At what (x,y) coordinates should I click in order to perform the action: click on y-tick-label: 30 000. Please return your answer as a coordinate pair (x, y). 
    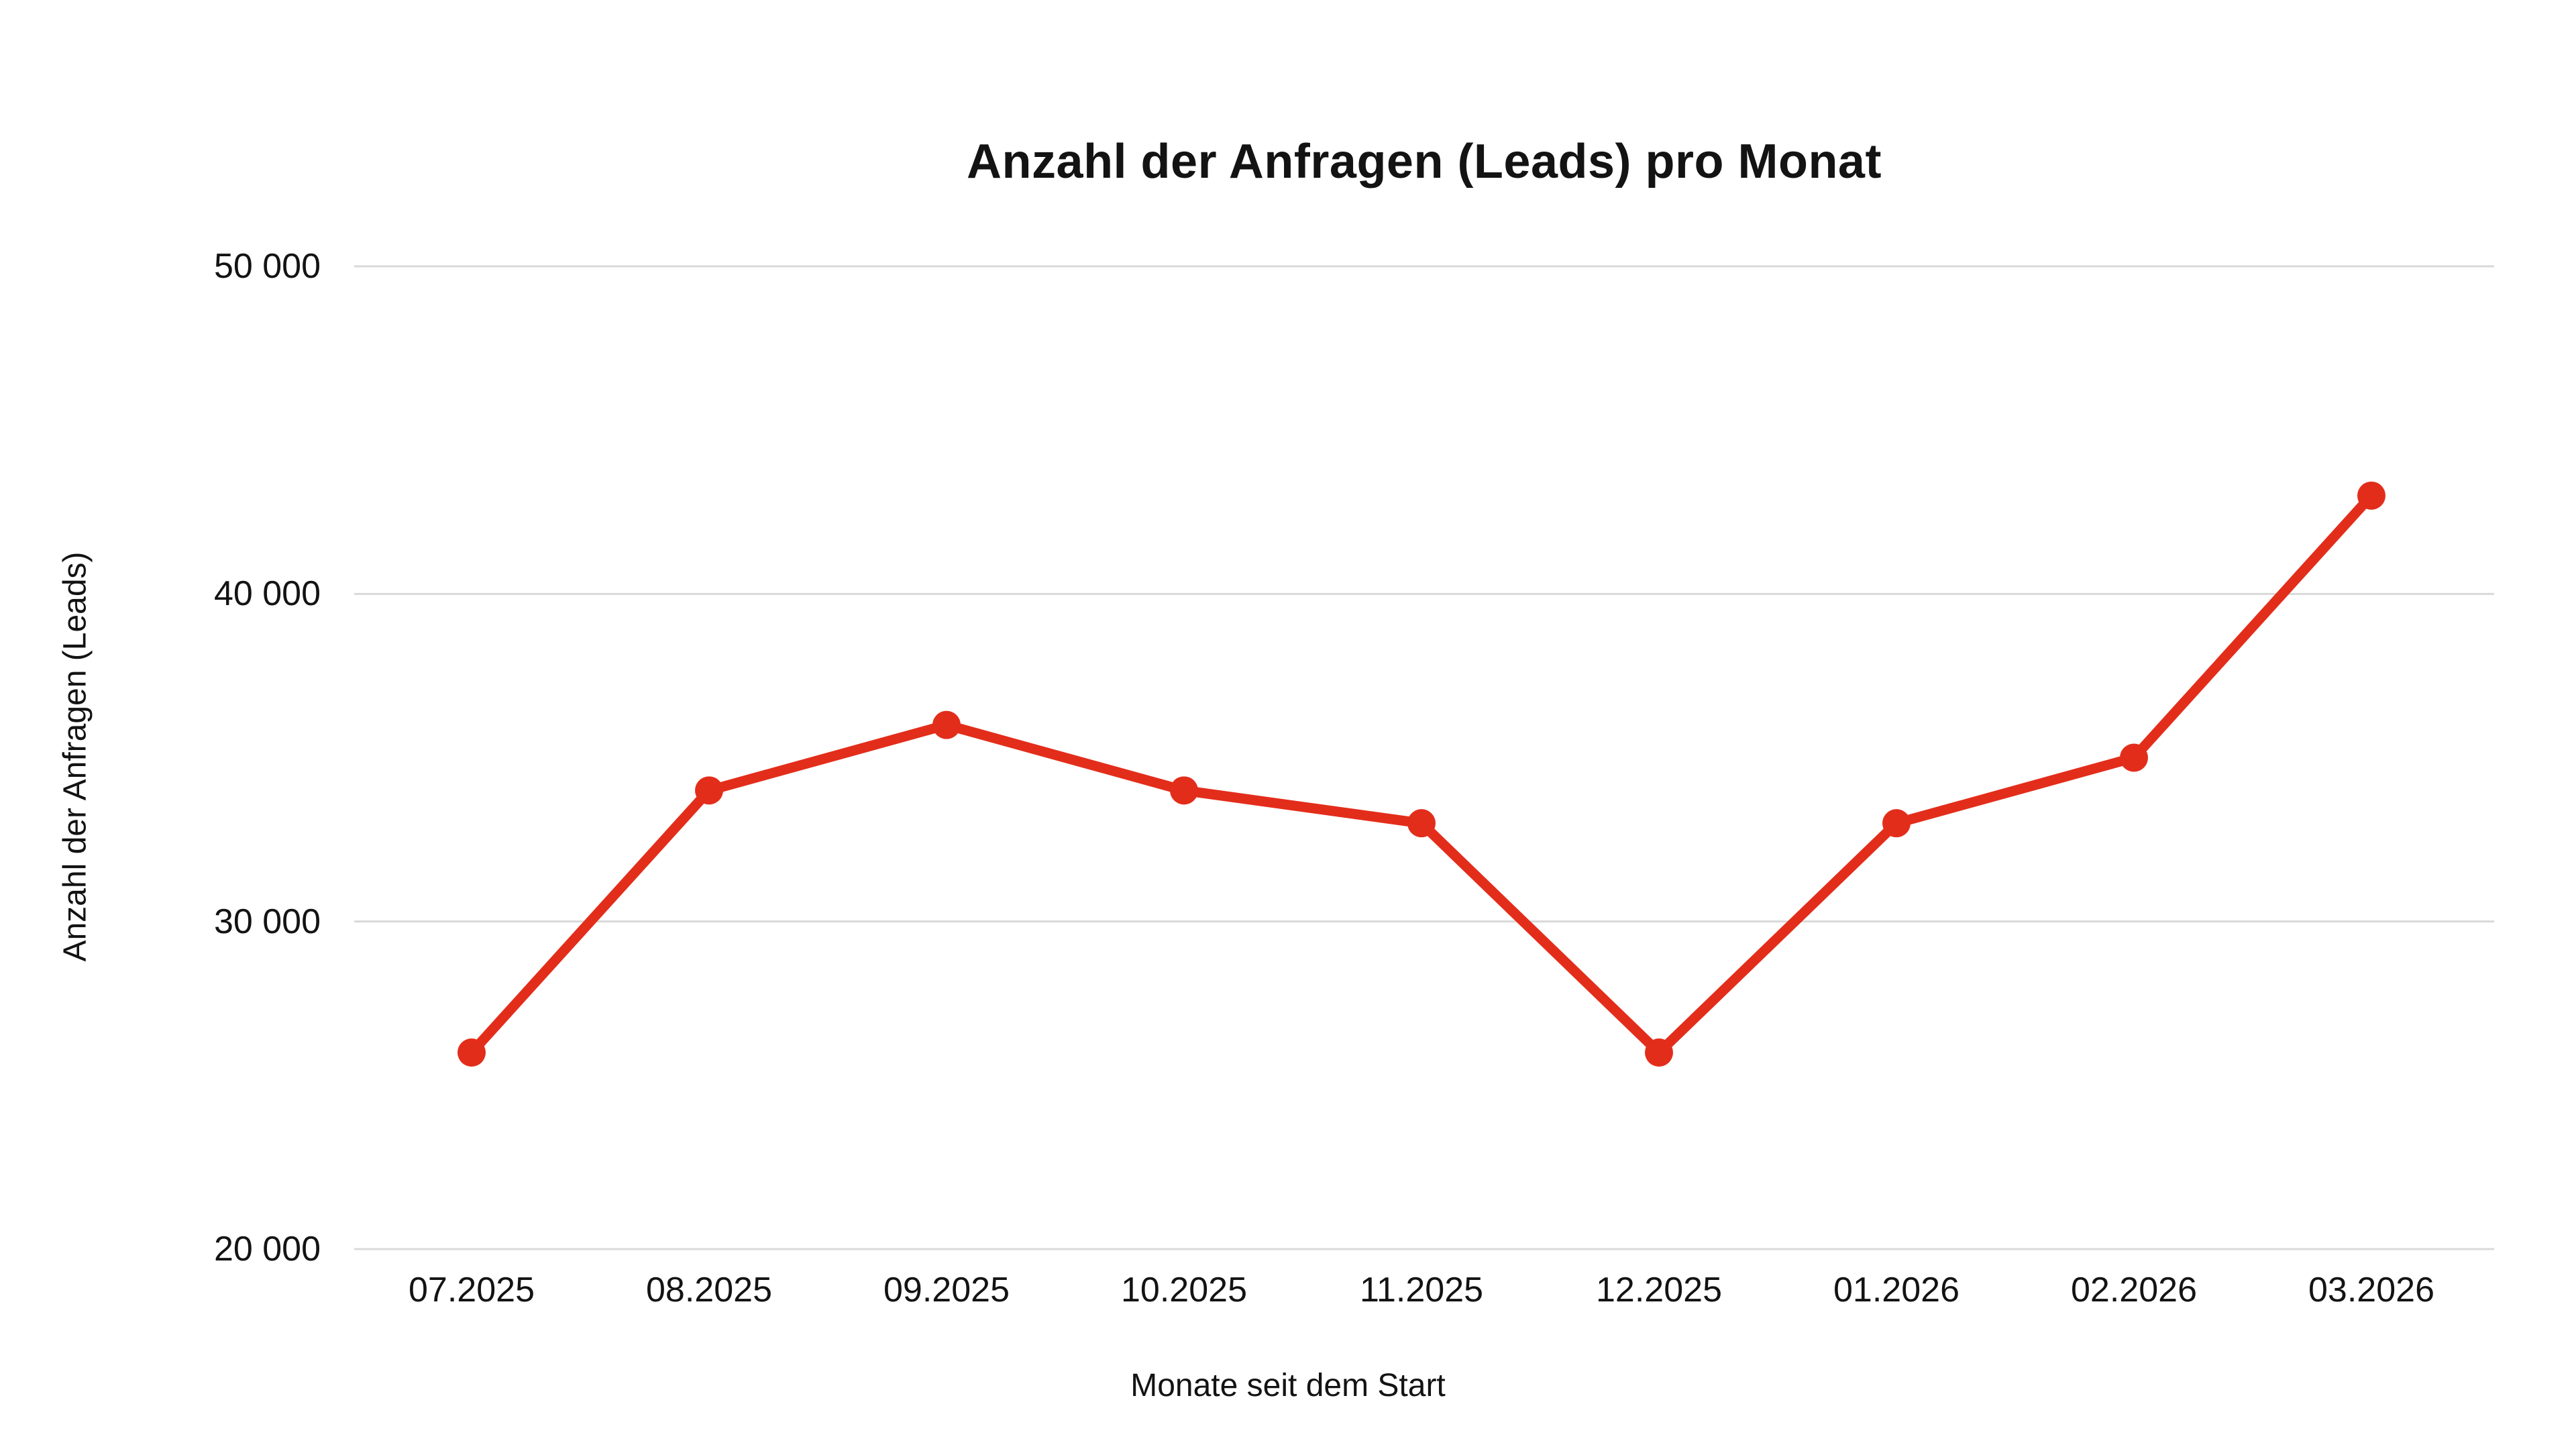
    Looking at the image, I should click on (267, 921).